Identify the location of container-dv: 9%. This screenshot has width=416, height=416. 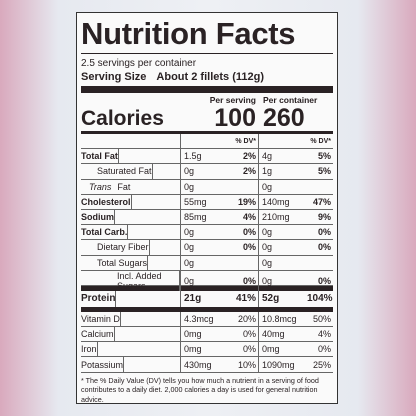
(324, 217).